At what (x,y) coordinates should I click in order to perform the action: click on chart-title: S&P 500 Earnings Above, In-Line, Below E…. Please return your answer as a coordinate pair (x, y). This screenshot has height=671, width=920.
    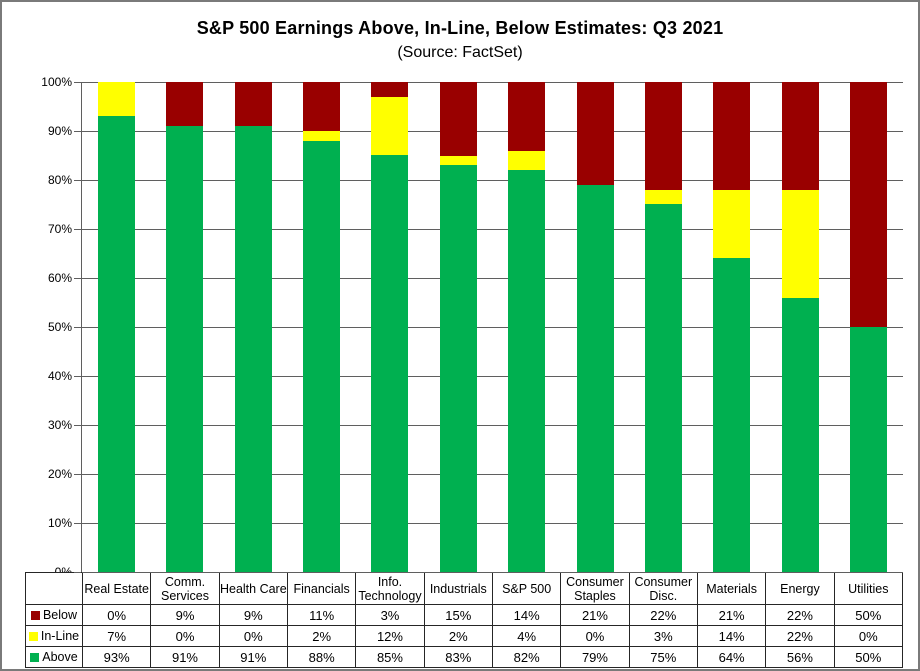
    Looking at the image, I should click on (460, 28).